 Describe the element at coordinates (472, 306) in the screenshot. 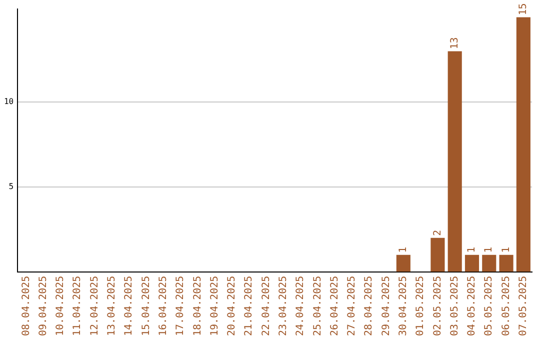

I see `x-tick-label: 04.05.2025` at that location.